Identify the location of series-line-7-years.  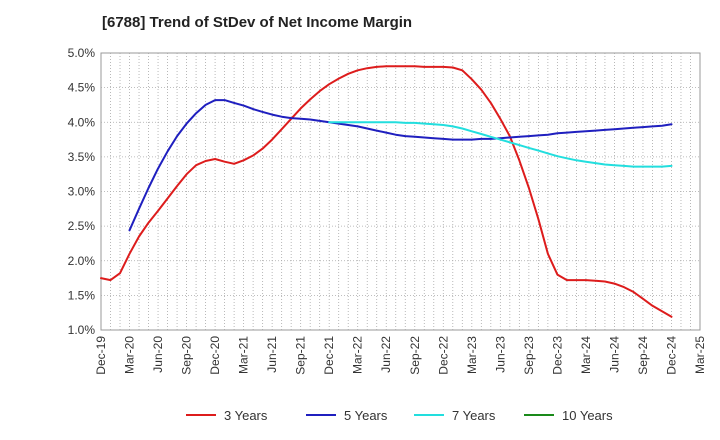
(500, 144).